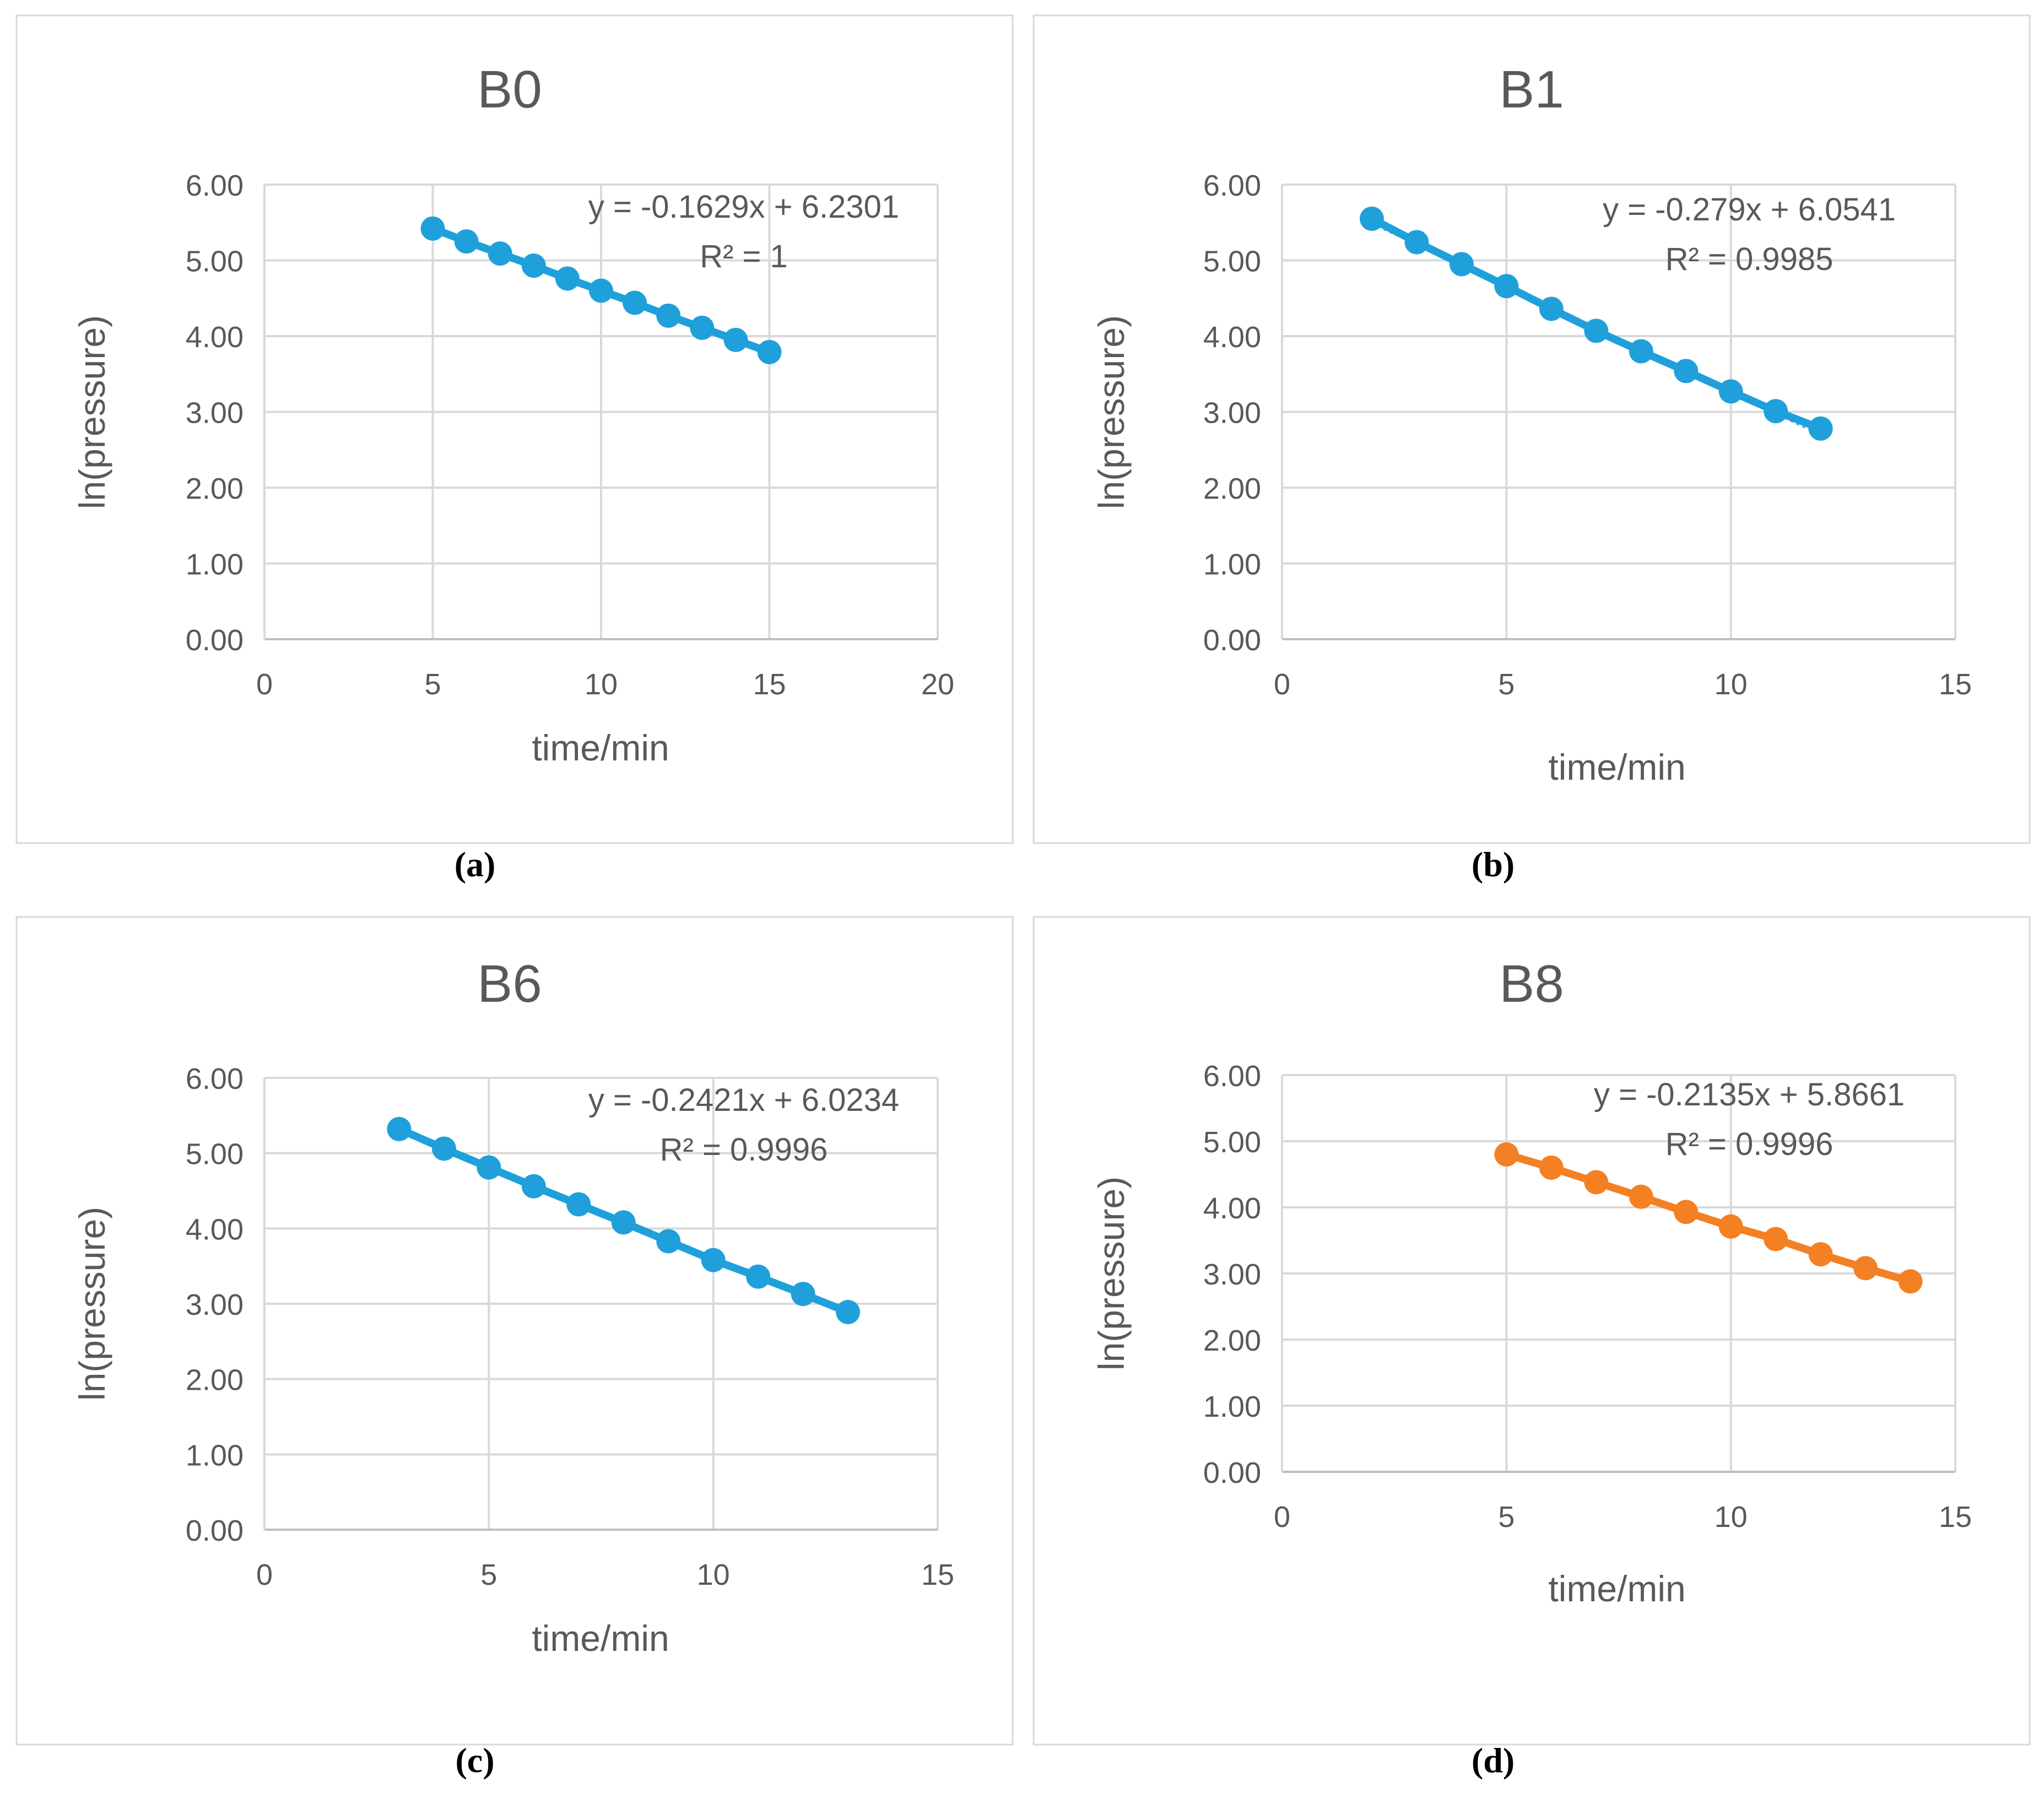  Describe the element at coordinates (1531, 89) in the screenshot. I see `chart-title: B1` at that location.